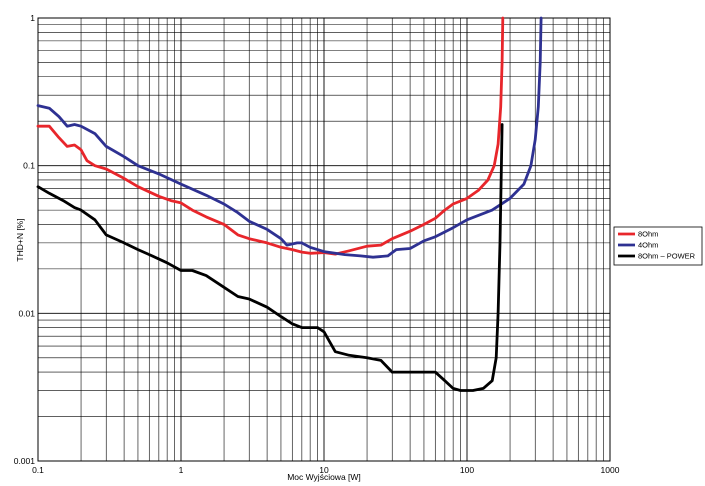  What do you see at coordinates (29, 166) in the screenshot?
I see `y-tick-label: 0.1` at bounding box center [29, 166].